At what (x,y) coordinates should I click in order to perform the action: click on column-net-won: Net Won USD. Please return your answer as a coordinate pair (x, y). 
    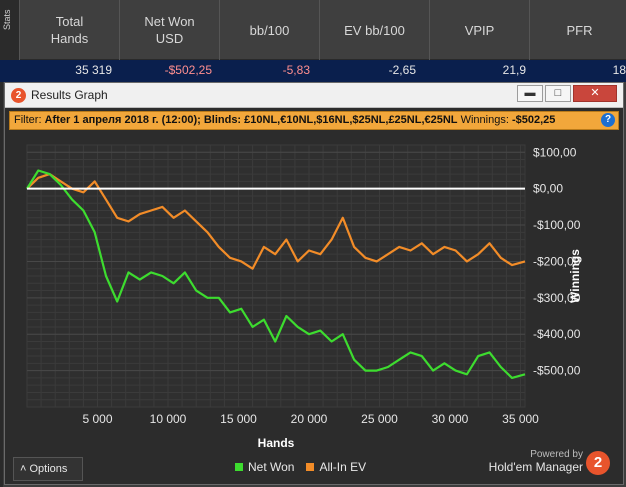
    Looking at the image, I should click on (170, 30).